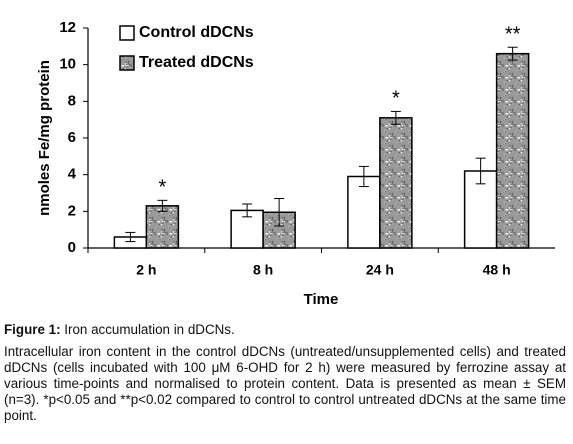 This screenshot has width=573, height=444. Describe the element at coordinates (44, 138) in the screenshot. I see `y-axis-label: nmoles Fe/mg protein` at that location.